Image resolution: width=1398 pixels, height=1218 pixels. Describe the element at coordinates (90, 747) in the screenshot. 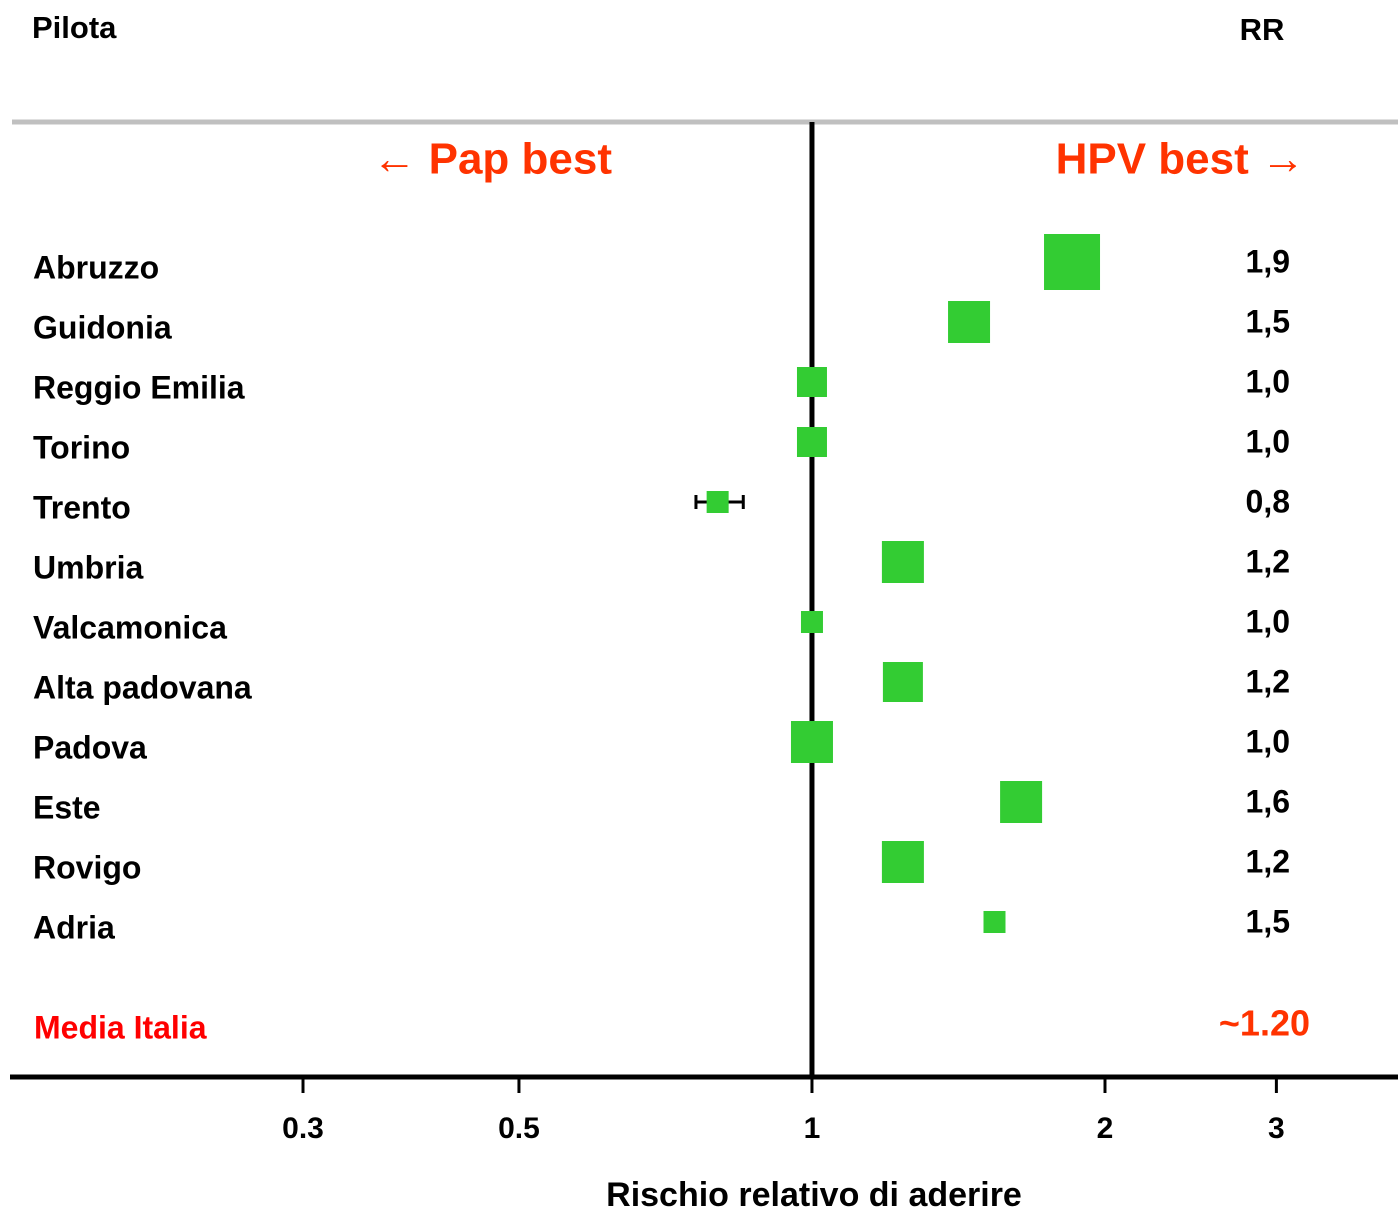

I see `row-label: Padova` at that location.